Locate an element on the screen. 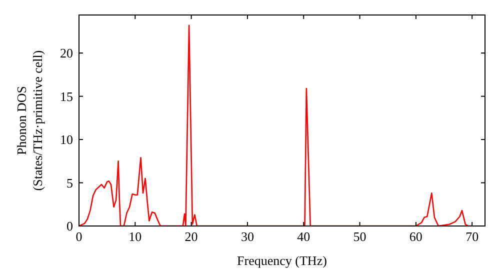 The height and width of the screenshot is (280, 500). x-tick-label: 70 is located at coordinates (472, 236).